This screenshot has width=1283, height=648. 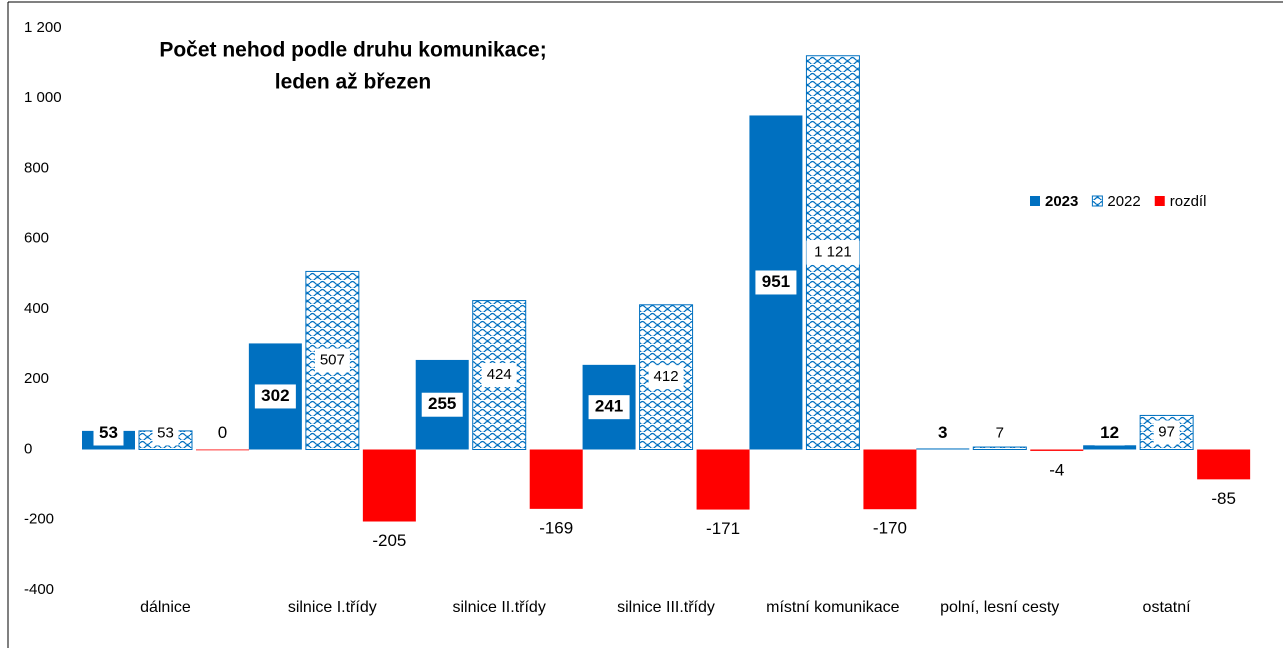 I want to click on data-label: 97, so click(x=1166, y=431).